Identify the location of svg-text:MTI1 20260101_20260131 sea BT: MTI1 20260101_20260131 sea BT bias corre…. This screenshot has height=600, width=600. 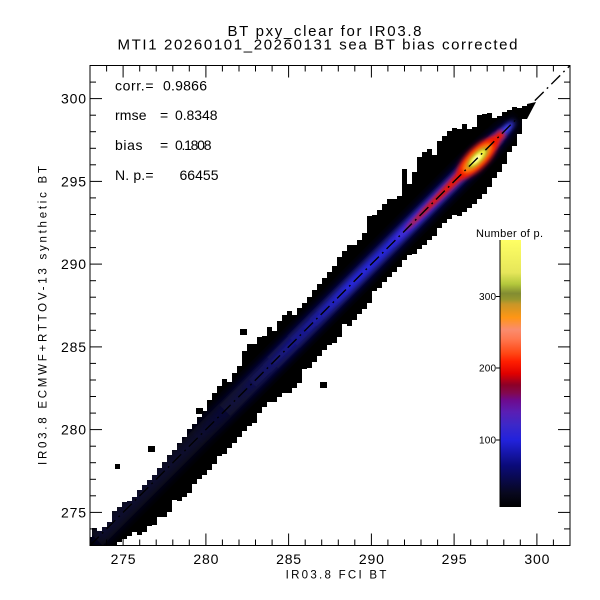
(318, 45).